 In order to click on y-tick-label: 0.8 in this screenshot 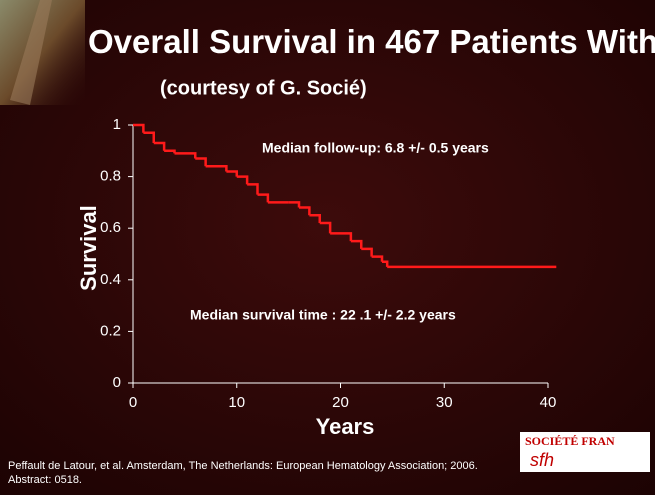, I will do `click(110, 176)`.